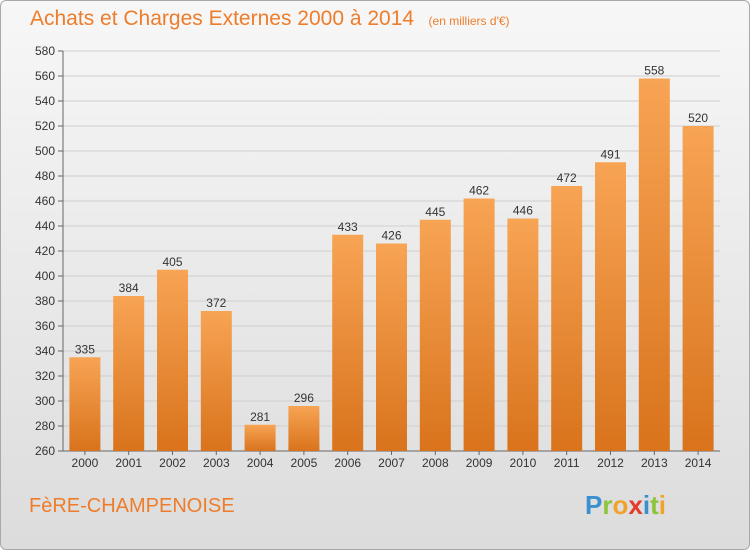 The height and width of the screenshot is (550, 750). What do you see at coordinates (216, 303) in the screenshot?
I see `bar-value-label: 372` at bounding box center [216, 303].